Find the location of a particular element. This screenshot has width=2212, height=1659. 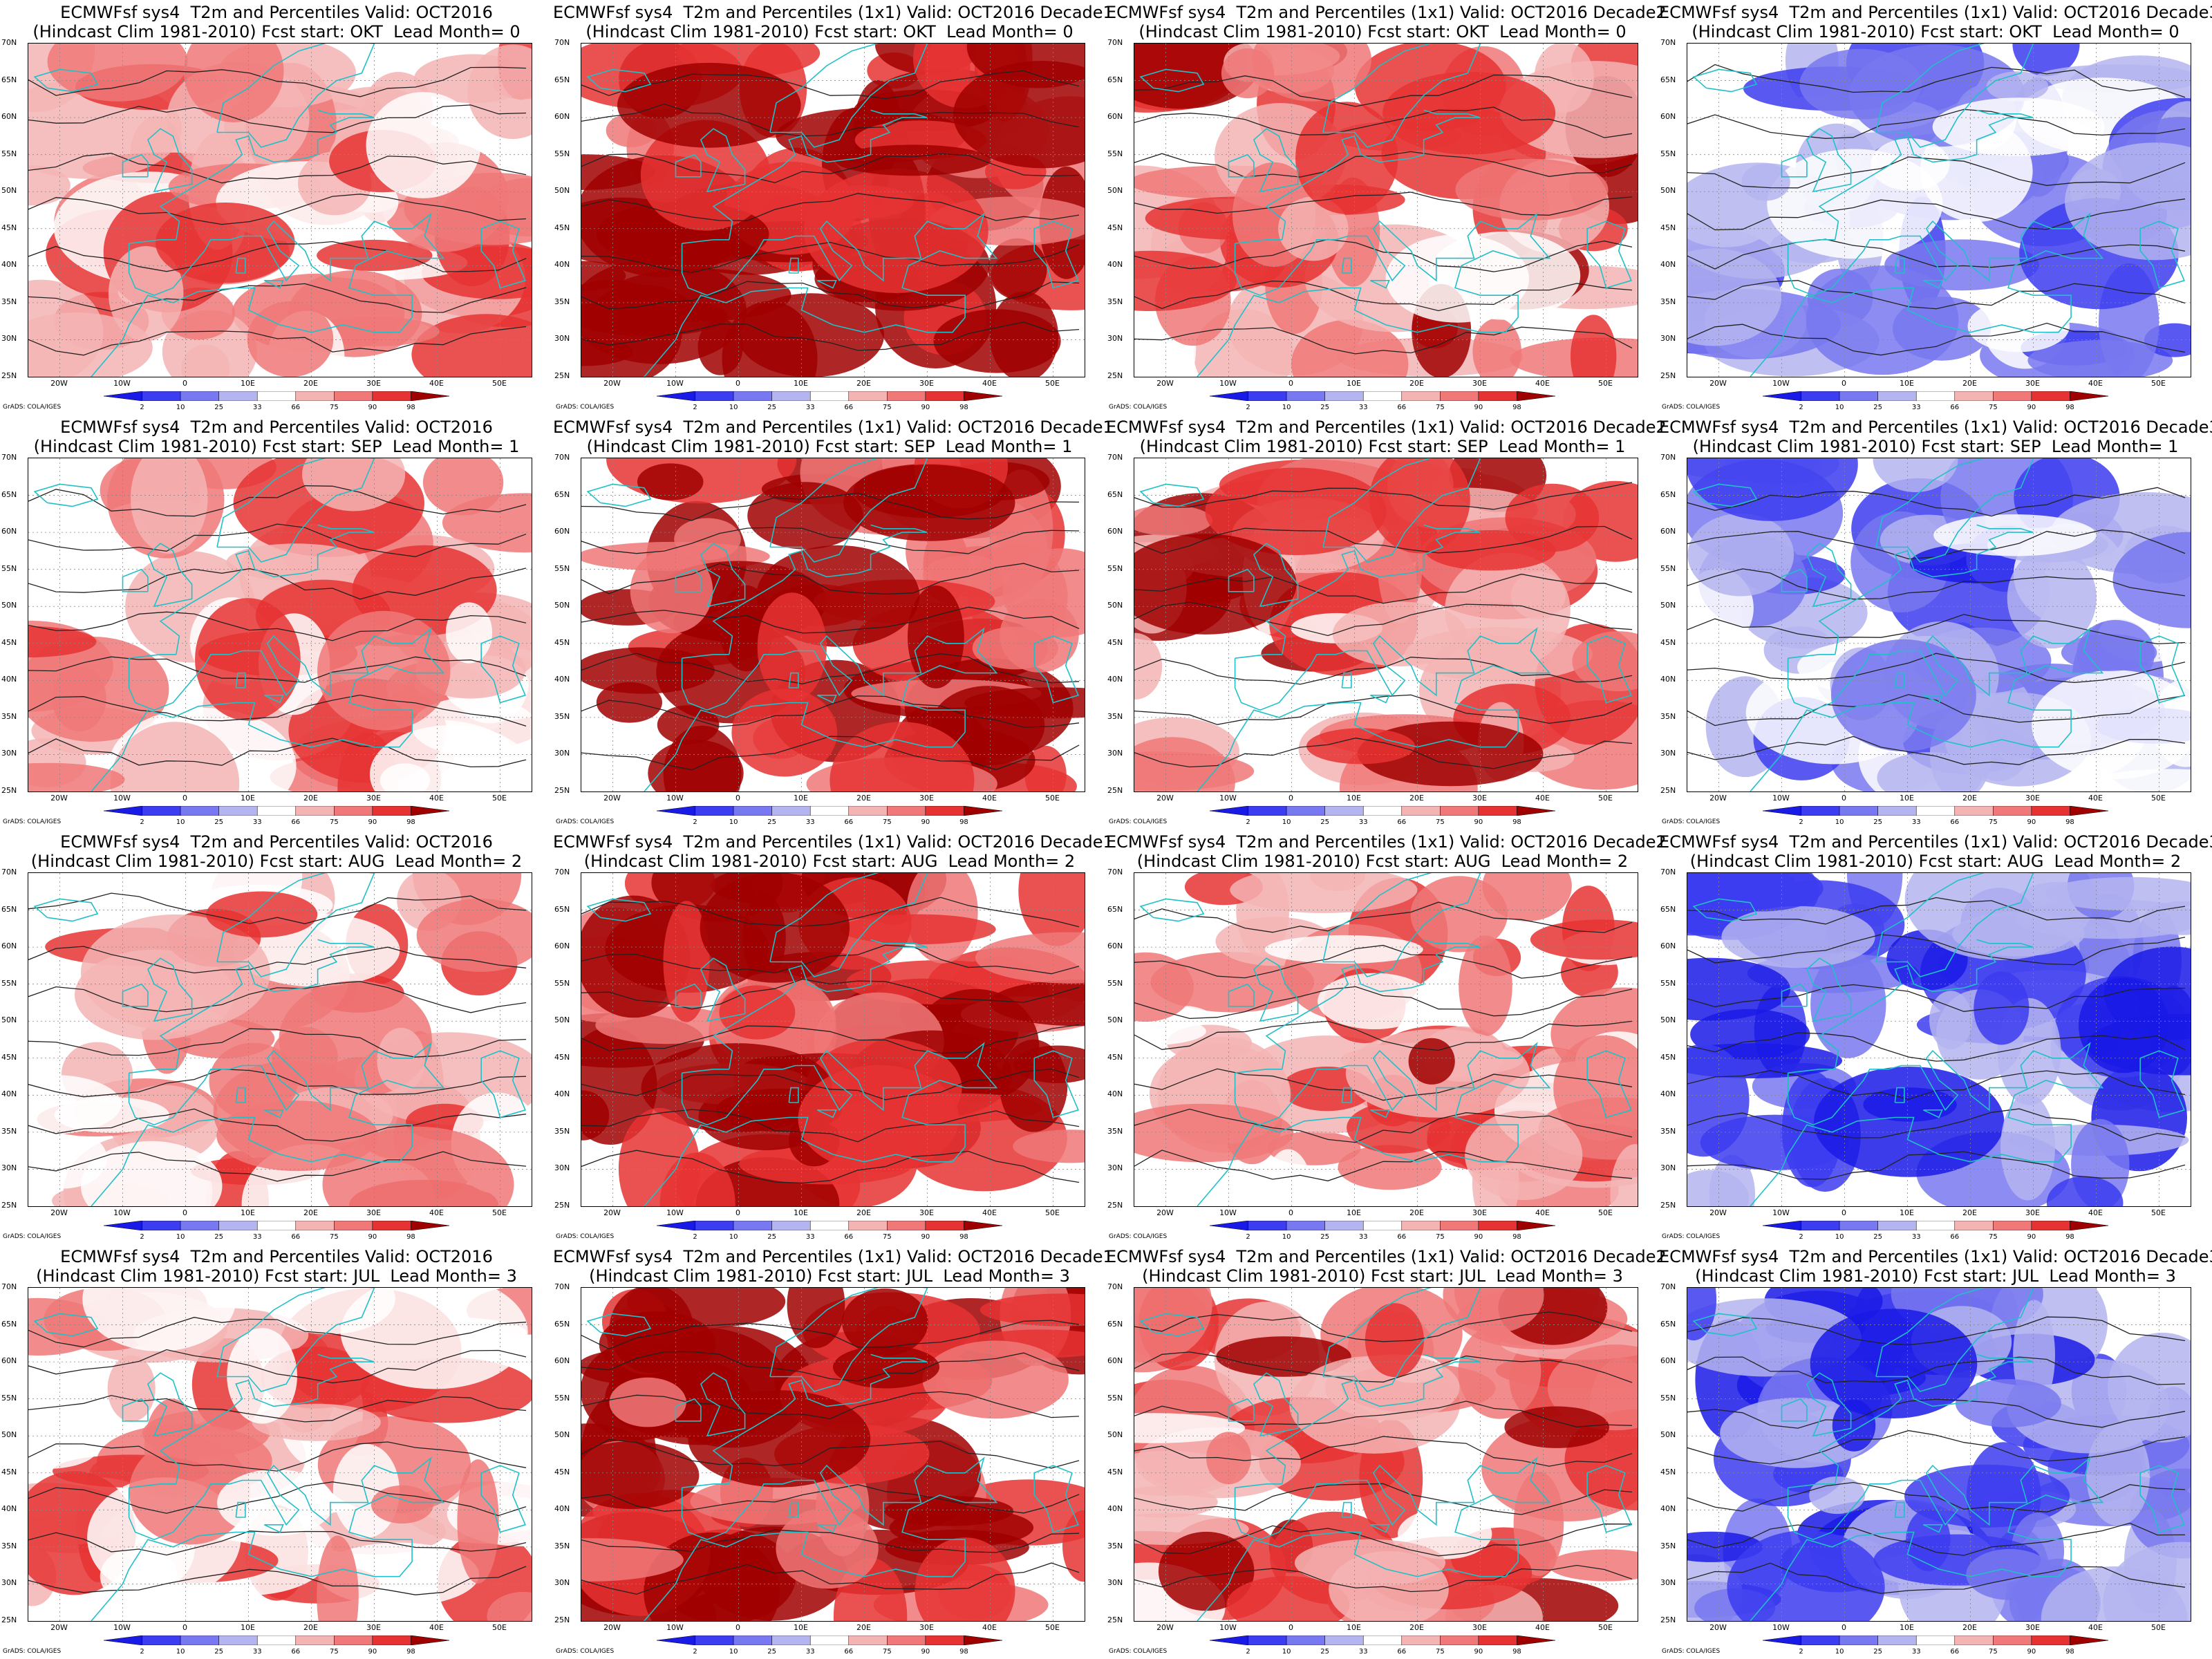

lat-tick-label: 60N is located at coordinates (1668, 117).